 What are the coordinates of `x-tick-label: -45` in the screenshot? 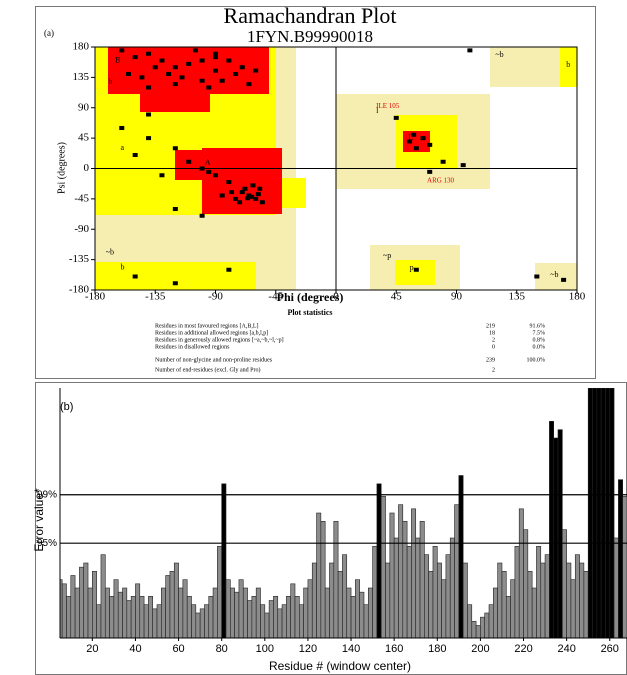 It's located at (275, 297).